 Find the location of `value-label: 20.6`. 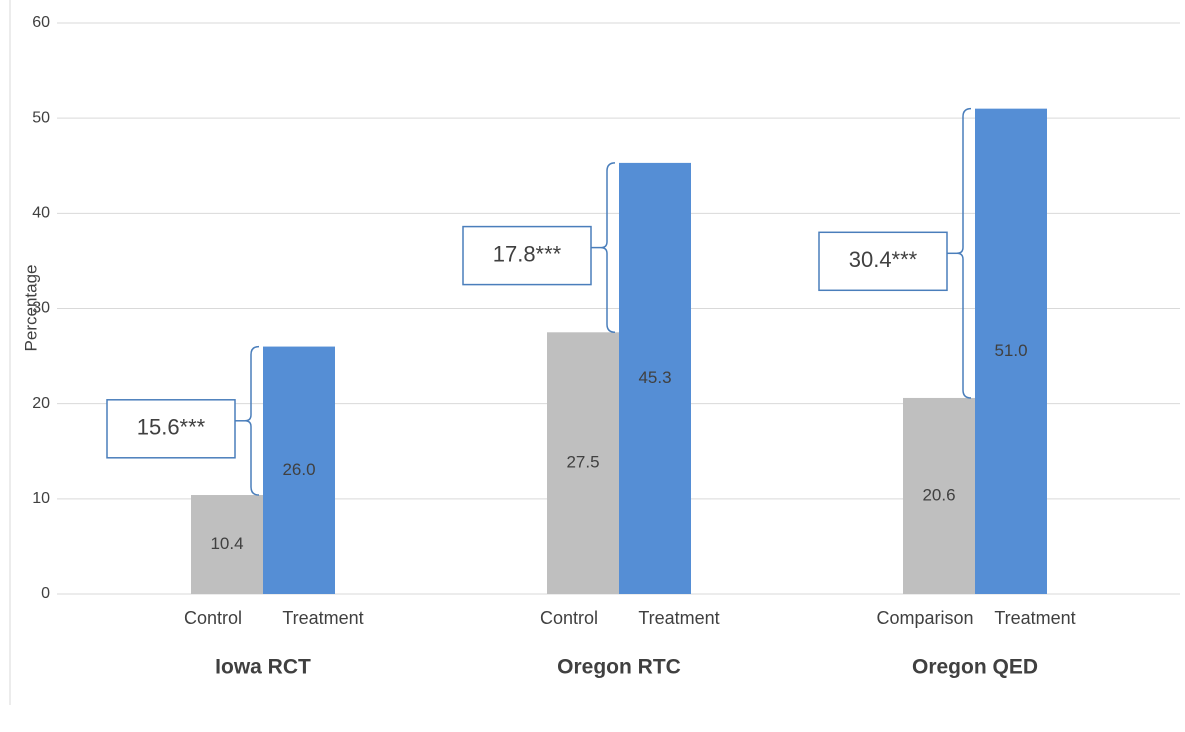

value-label: 20.6 is located at coordinates (938, 494).